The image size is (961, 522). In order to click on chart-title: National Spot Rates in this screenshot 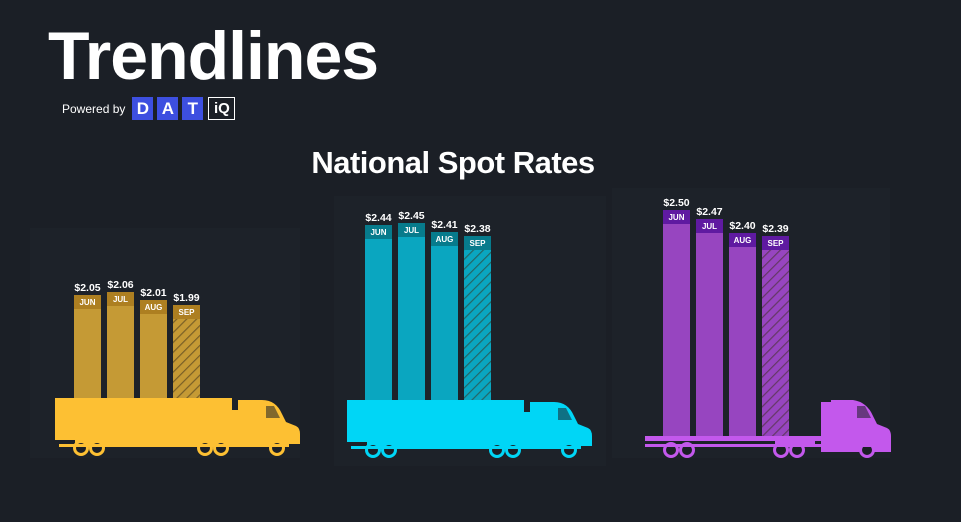, I will do `click(453, 162)`.